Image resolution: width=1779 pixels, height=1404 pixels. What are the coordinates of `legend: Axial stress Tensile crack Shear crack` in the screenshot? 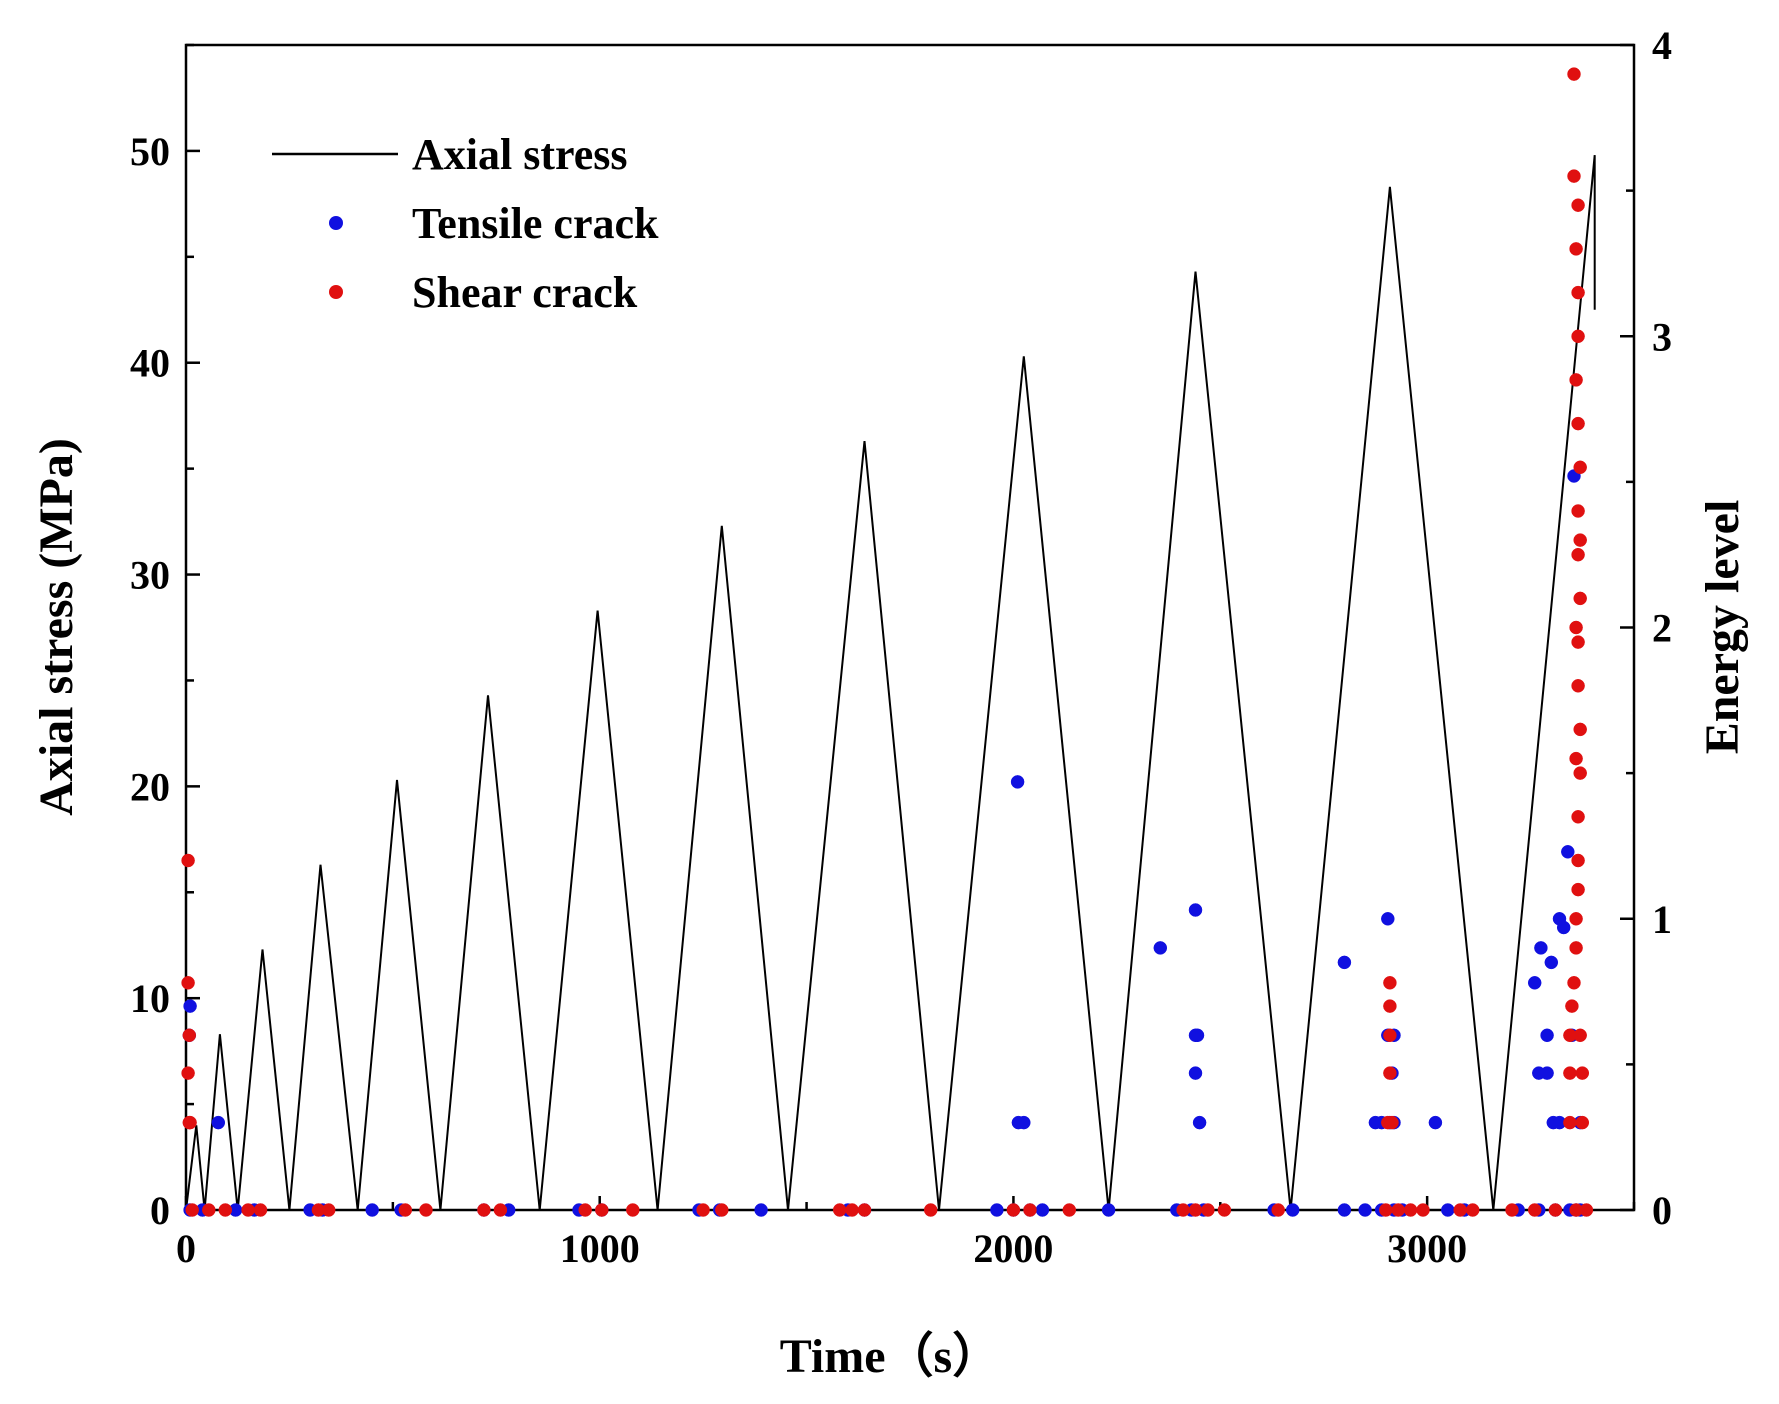 It's located at (465, 223).